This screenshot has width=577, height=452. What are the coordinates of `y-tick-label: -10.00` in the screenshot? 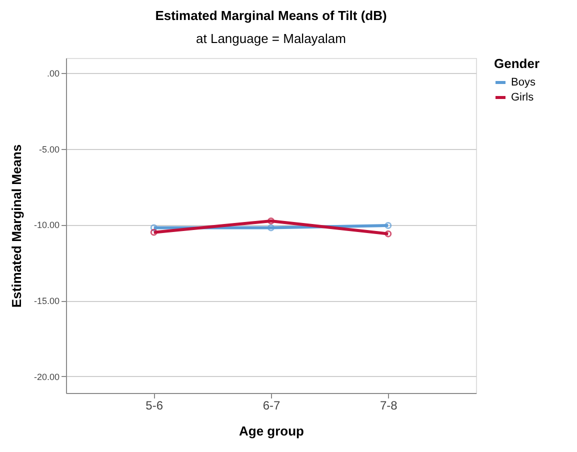 It's located at (47, 225).